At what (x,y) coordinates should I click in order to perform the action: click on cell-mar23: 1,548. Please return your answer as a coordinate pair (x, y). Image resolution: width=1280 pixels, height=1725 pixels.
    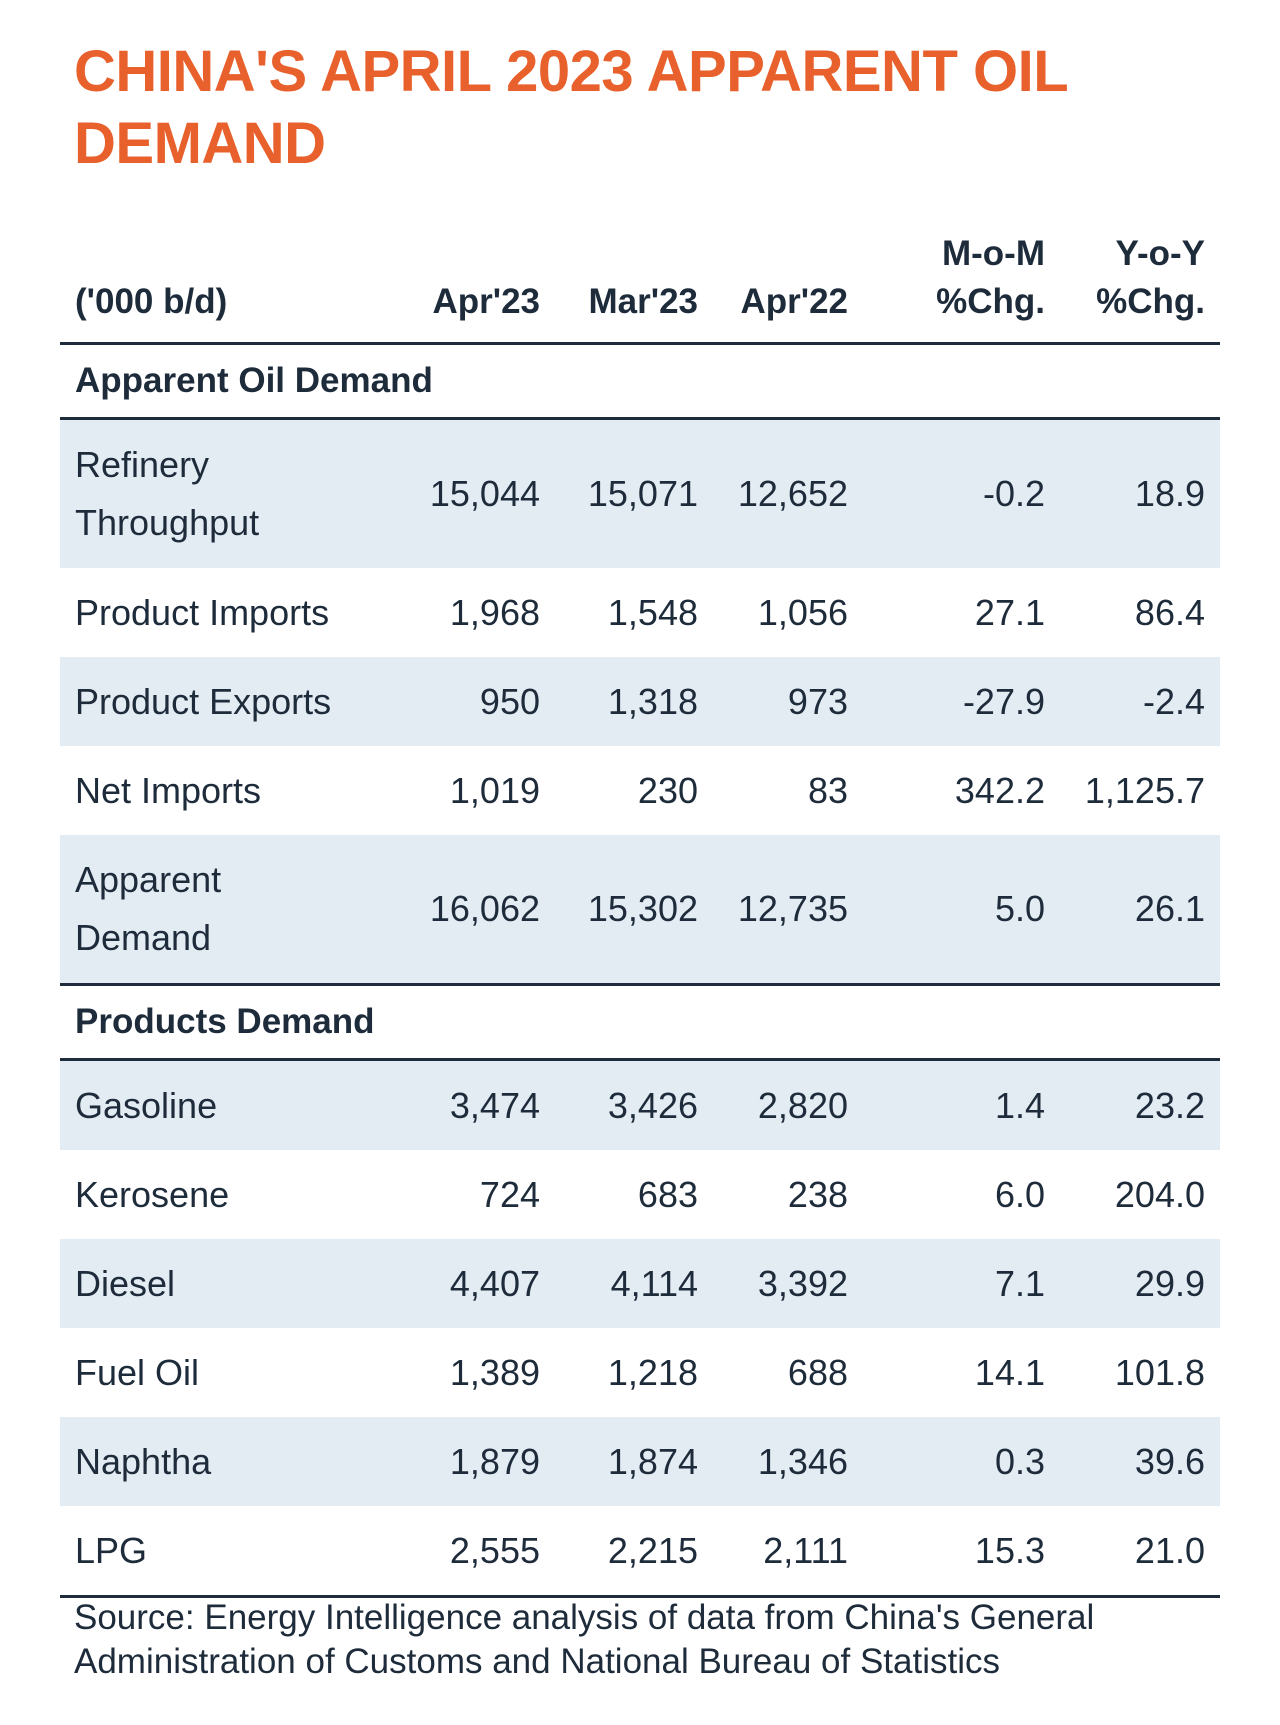
    Looking at the image, I should click on (652, 612).